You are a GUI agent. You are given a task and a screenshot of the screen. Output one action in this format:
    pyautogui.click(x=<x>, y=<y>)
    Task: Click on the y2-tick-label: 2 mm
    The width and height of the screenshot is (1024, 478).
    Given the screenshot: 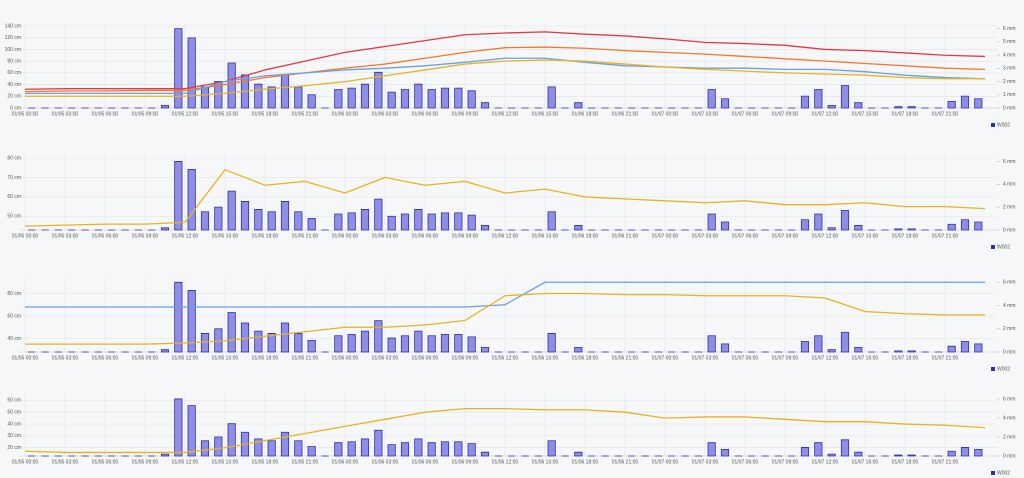 What is the action you would take?
    pyautogui.click(x=1009, y=207)
    